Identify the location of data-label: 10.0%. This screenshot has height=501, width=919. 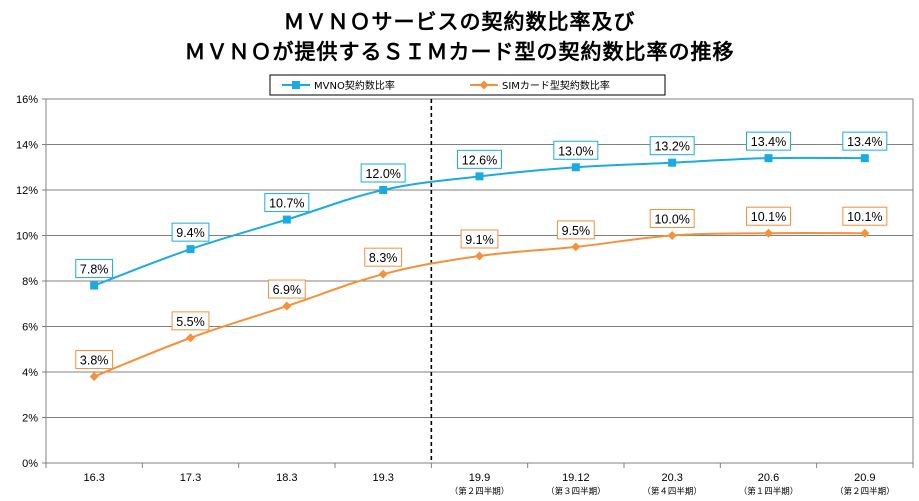
(671, 220).